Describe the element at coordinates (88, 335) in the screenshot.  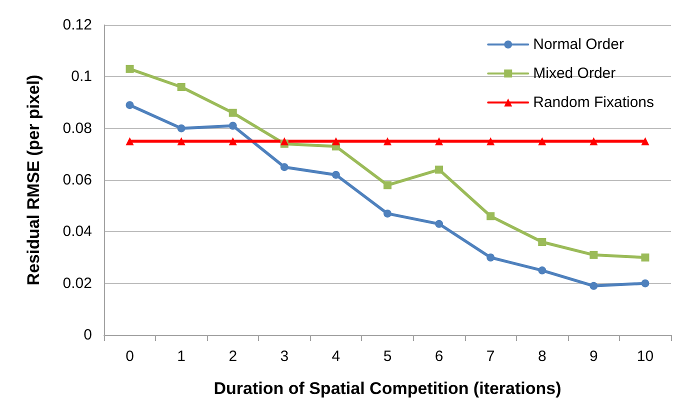
I see `y-tick-label: 0` at that location.